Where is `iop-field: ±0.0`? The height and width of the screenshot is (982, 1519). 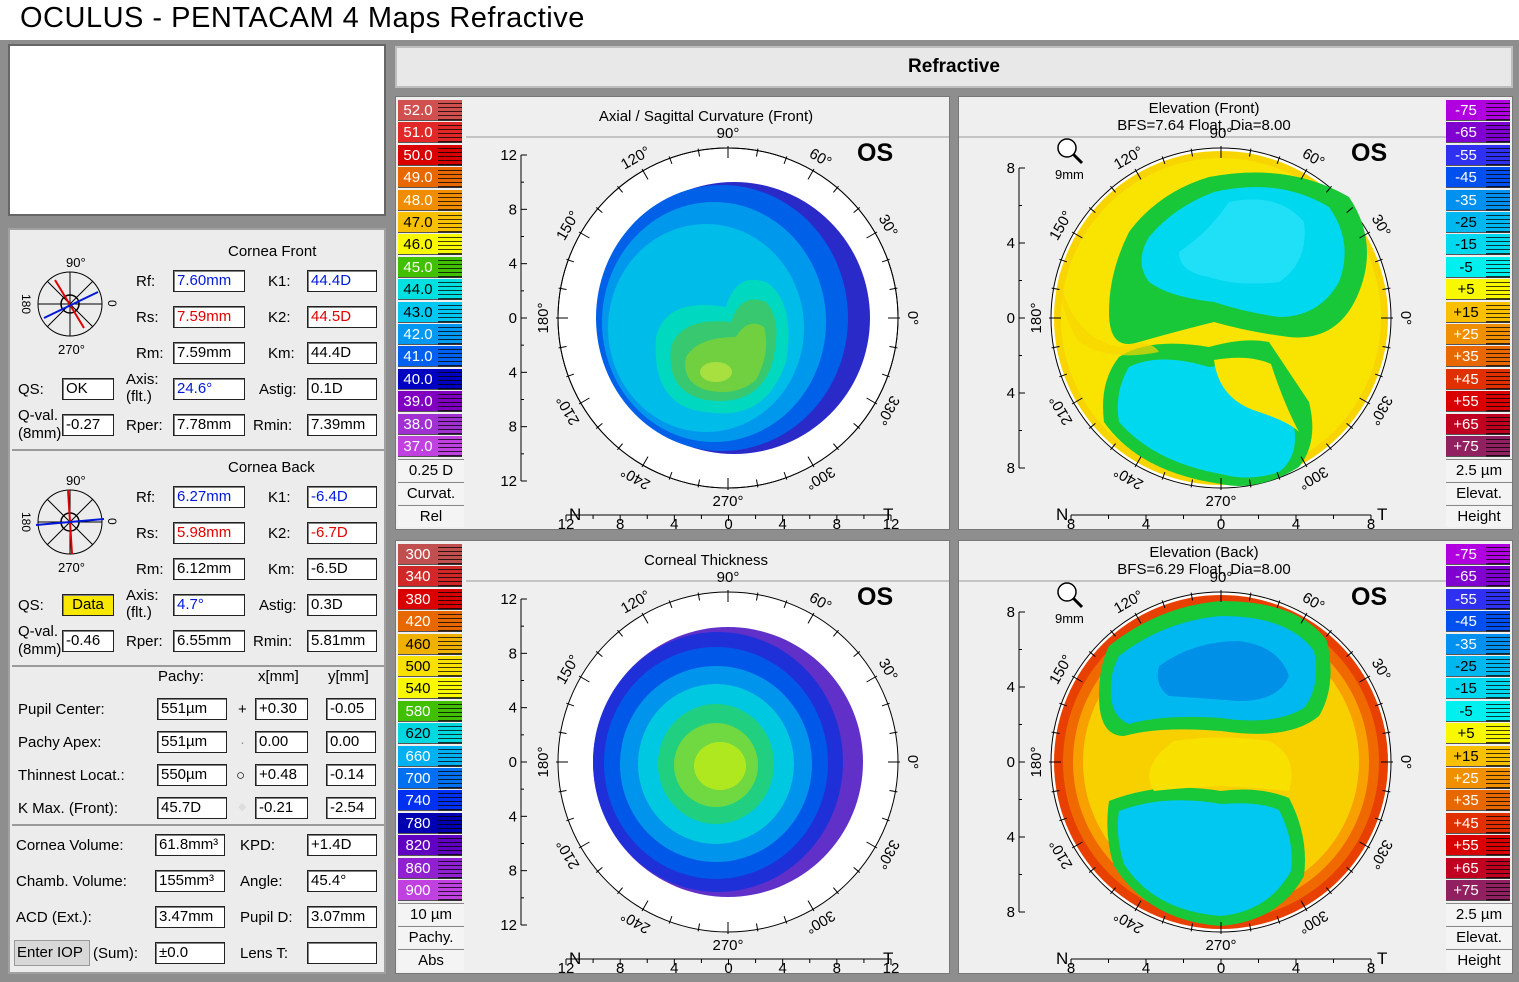
iop-field: ±0.0 is located at coordinates (190, 953).